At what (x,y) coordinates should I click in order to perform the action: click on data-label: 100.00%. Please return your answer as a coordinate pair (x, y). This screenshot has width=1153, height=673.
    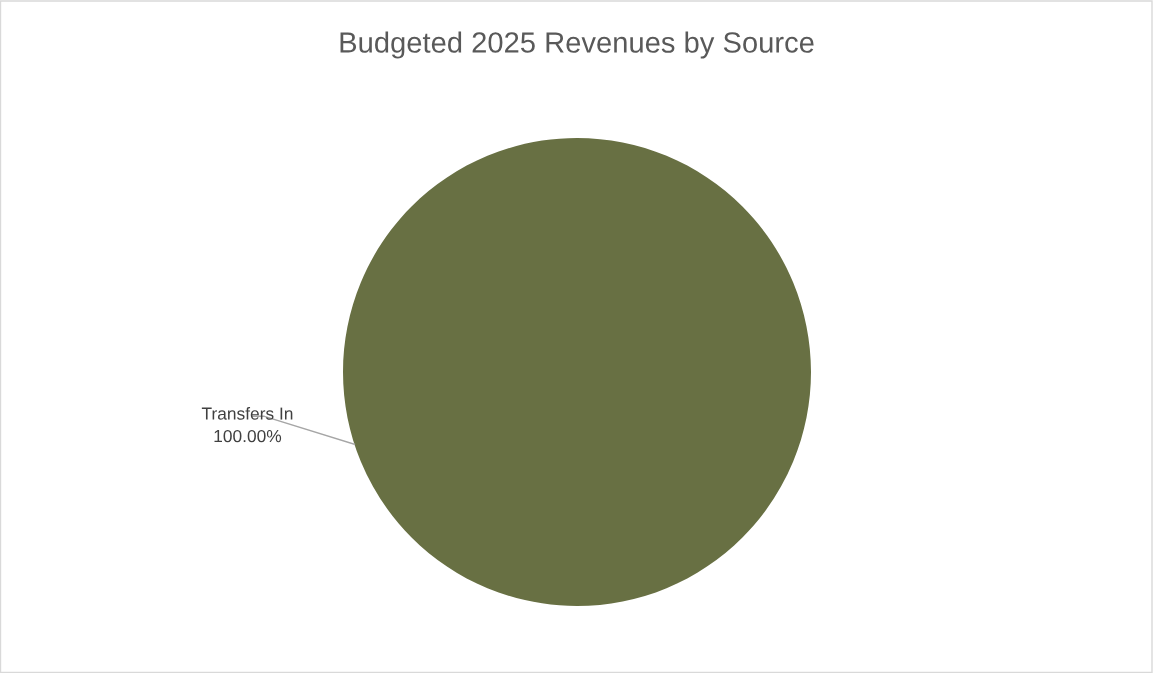
    Looking at the image, I should click on (248, 436).